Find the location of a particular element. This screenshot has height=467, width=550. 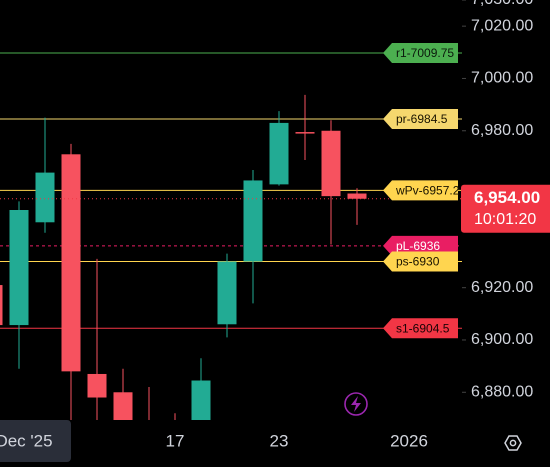

level-label: r1-7009.75 is located at coordinates (425, 53).